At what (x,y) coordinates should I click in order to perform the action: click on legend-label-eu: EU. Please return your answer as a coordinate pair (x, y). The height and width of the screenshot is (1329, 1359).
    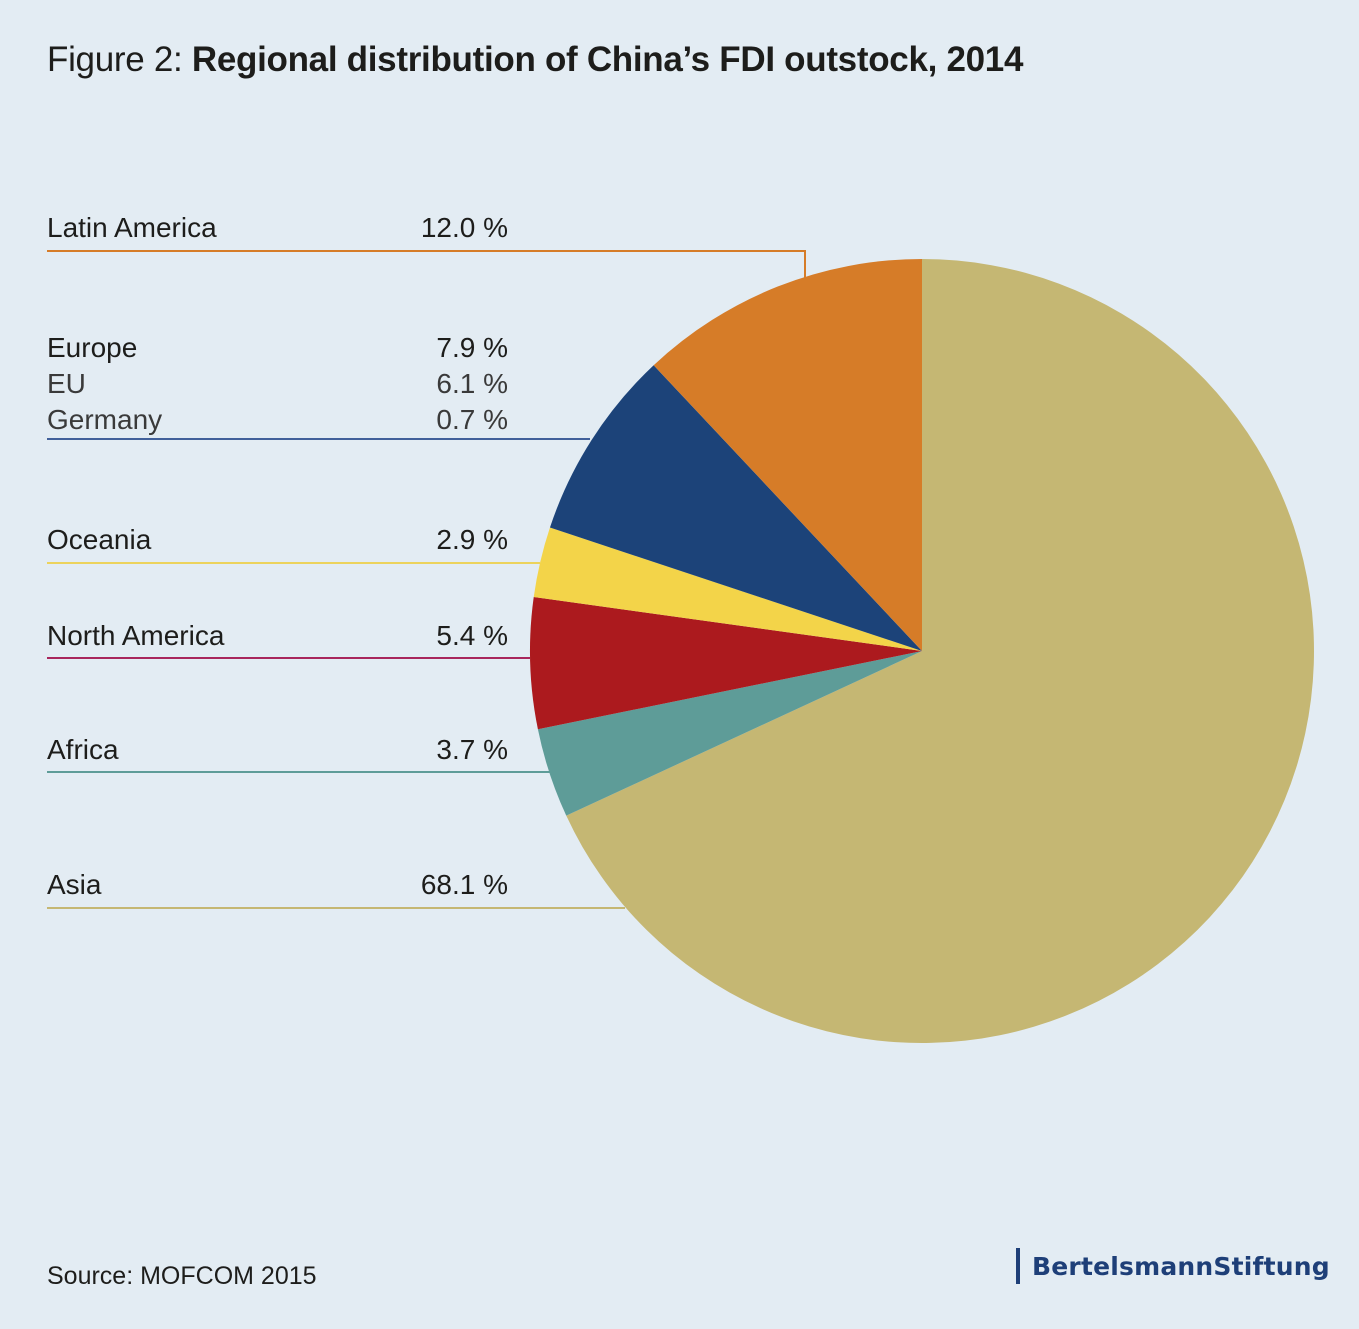
    Looking at the image, I should click on (66, 383).